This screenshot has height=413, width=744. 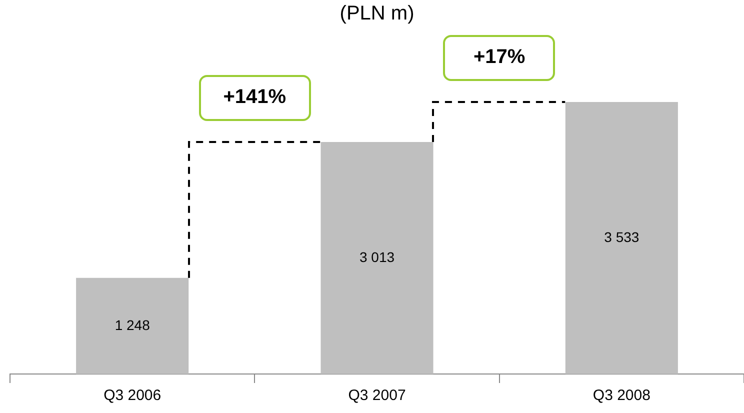 What do you see at coordinates (499, 57) in the screenshot?
I see `text: +17%` at bounding box center [499, 57].